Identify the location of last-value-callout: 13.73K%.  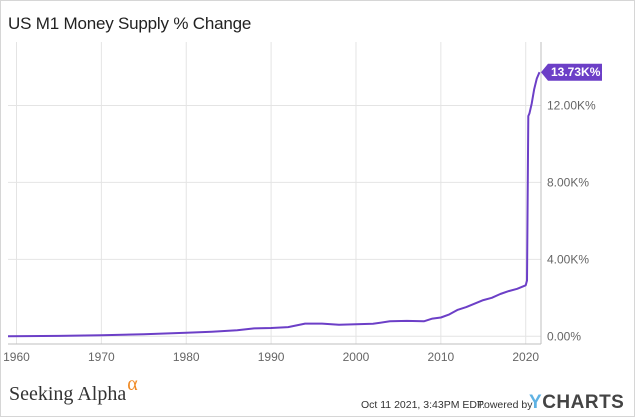
(571, 72).